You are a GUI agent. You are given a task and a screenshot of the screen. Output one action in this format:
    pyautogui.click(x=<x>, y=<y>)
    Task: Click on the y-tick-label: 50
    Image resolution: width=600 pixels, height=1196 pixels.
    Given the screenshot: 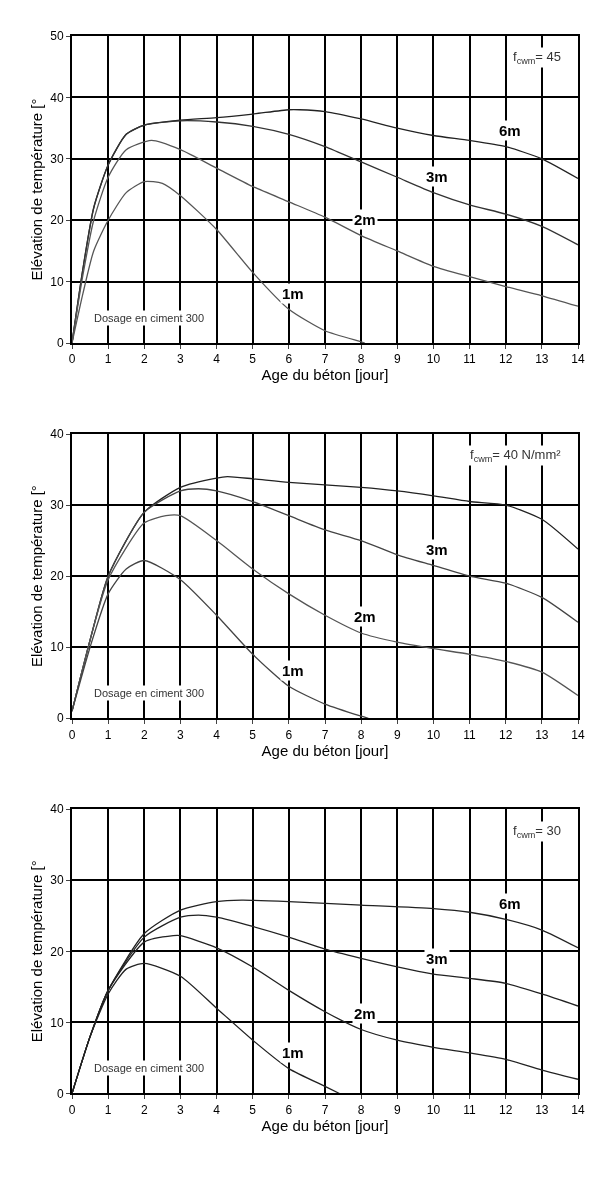 What is the action you would take?
    pyautogui.click(x=57, y=36)
    